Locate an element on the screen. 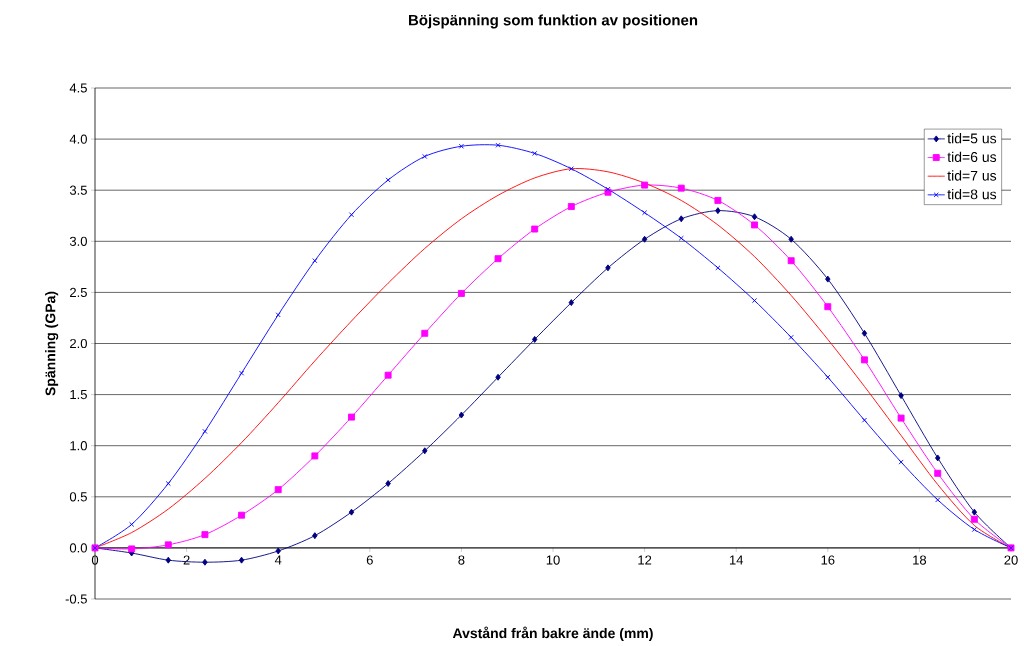 The height and width of the screenshot is (646, 1024). x-tick-label: 20 is located at coordinates (1011, 560).